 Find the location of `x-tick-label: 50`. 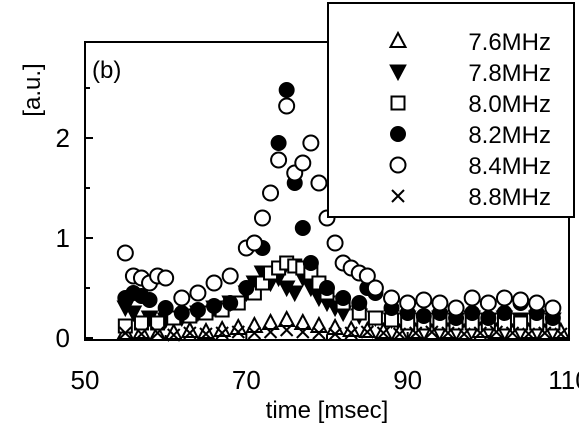

x-tick-label: 50 is located at coordinates (85, 380).